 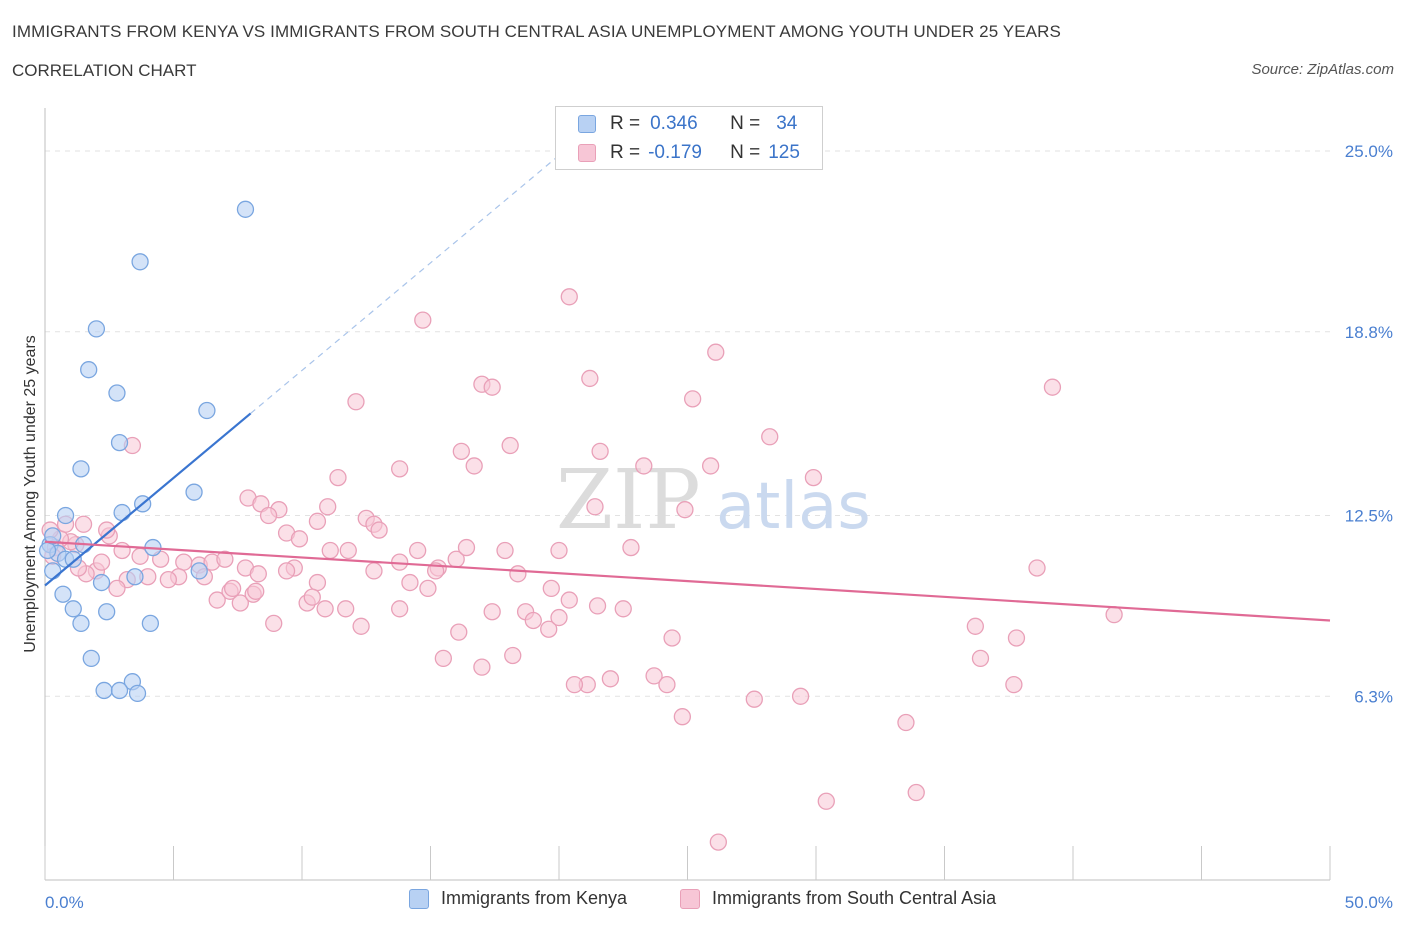 I want to click on legend-r-value-sca: -0.179, so click(x=675, y=152).